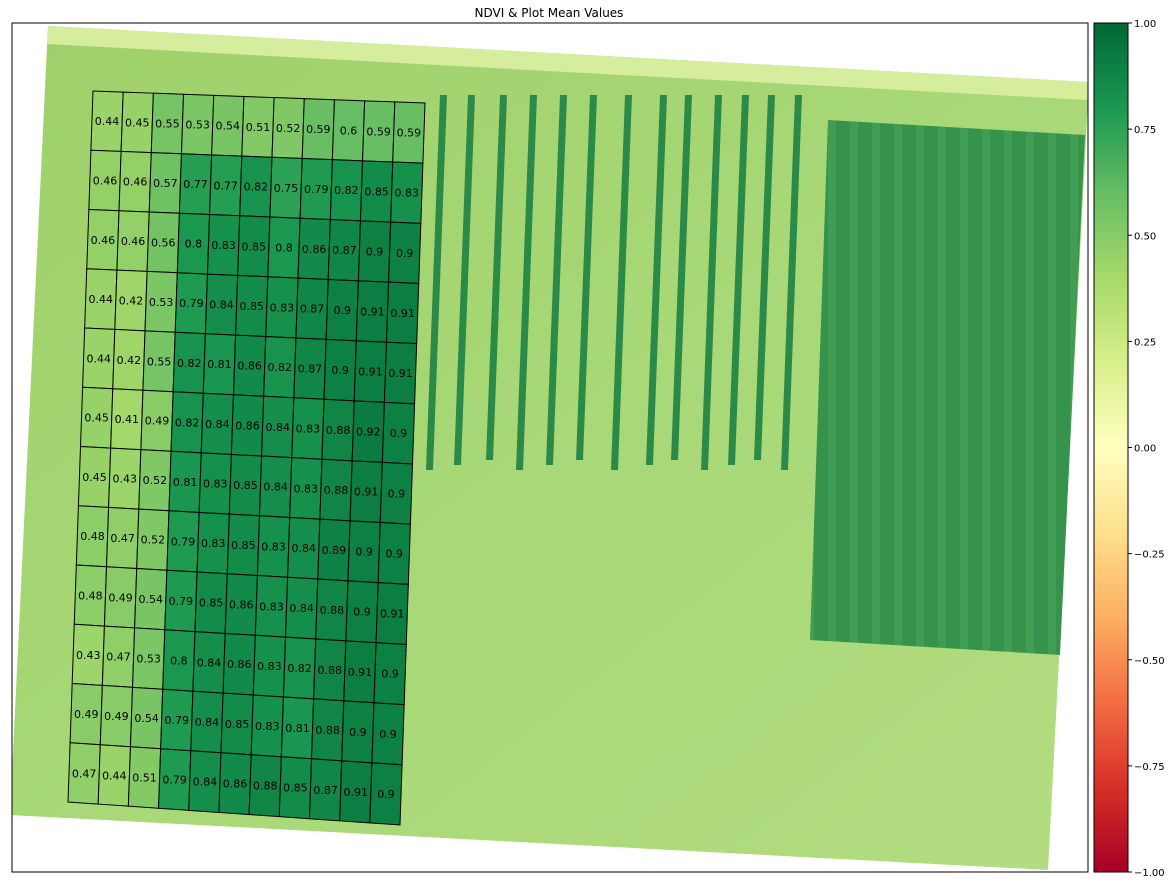  Describe the element at coordinates (368, 432) in the screenshot. I see `plot-cell-label: 0.92` at that location.